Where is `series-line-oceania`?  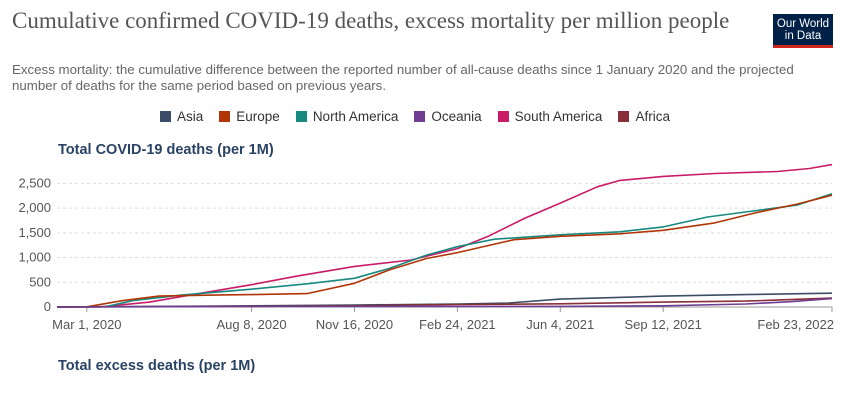
series-line-oceania is located at coordinates (444, 302).